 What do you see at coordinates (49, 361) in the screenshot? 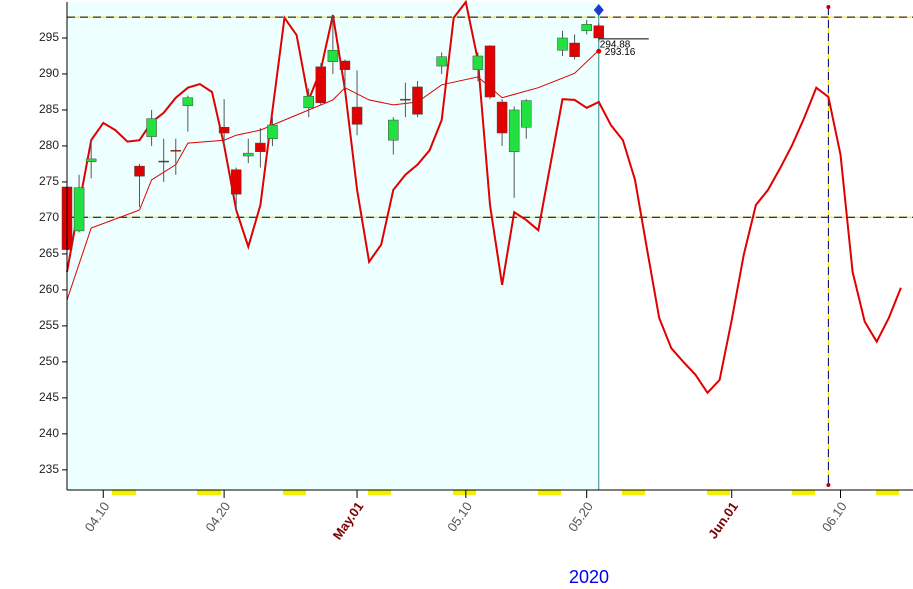
I see `y-tick-label: 250` at bounding box center [49, 361].